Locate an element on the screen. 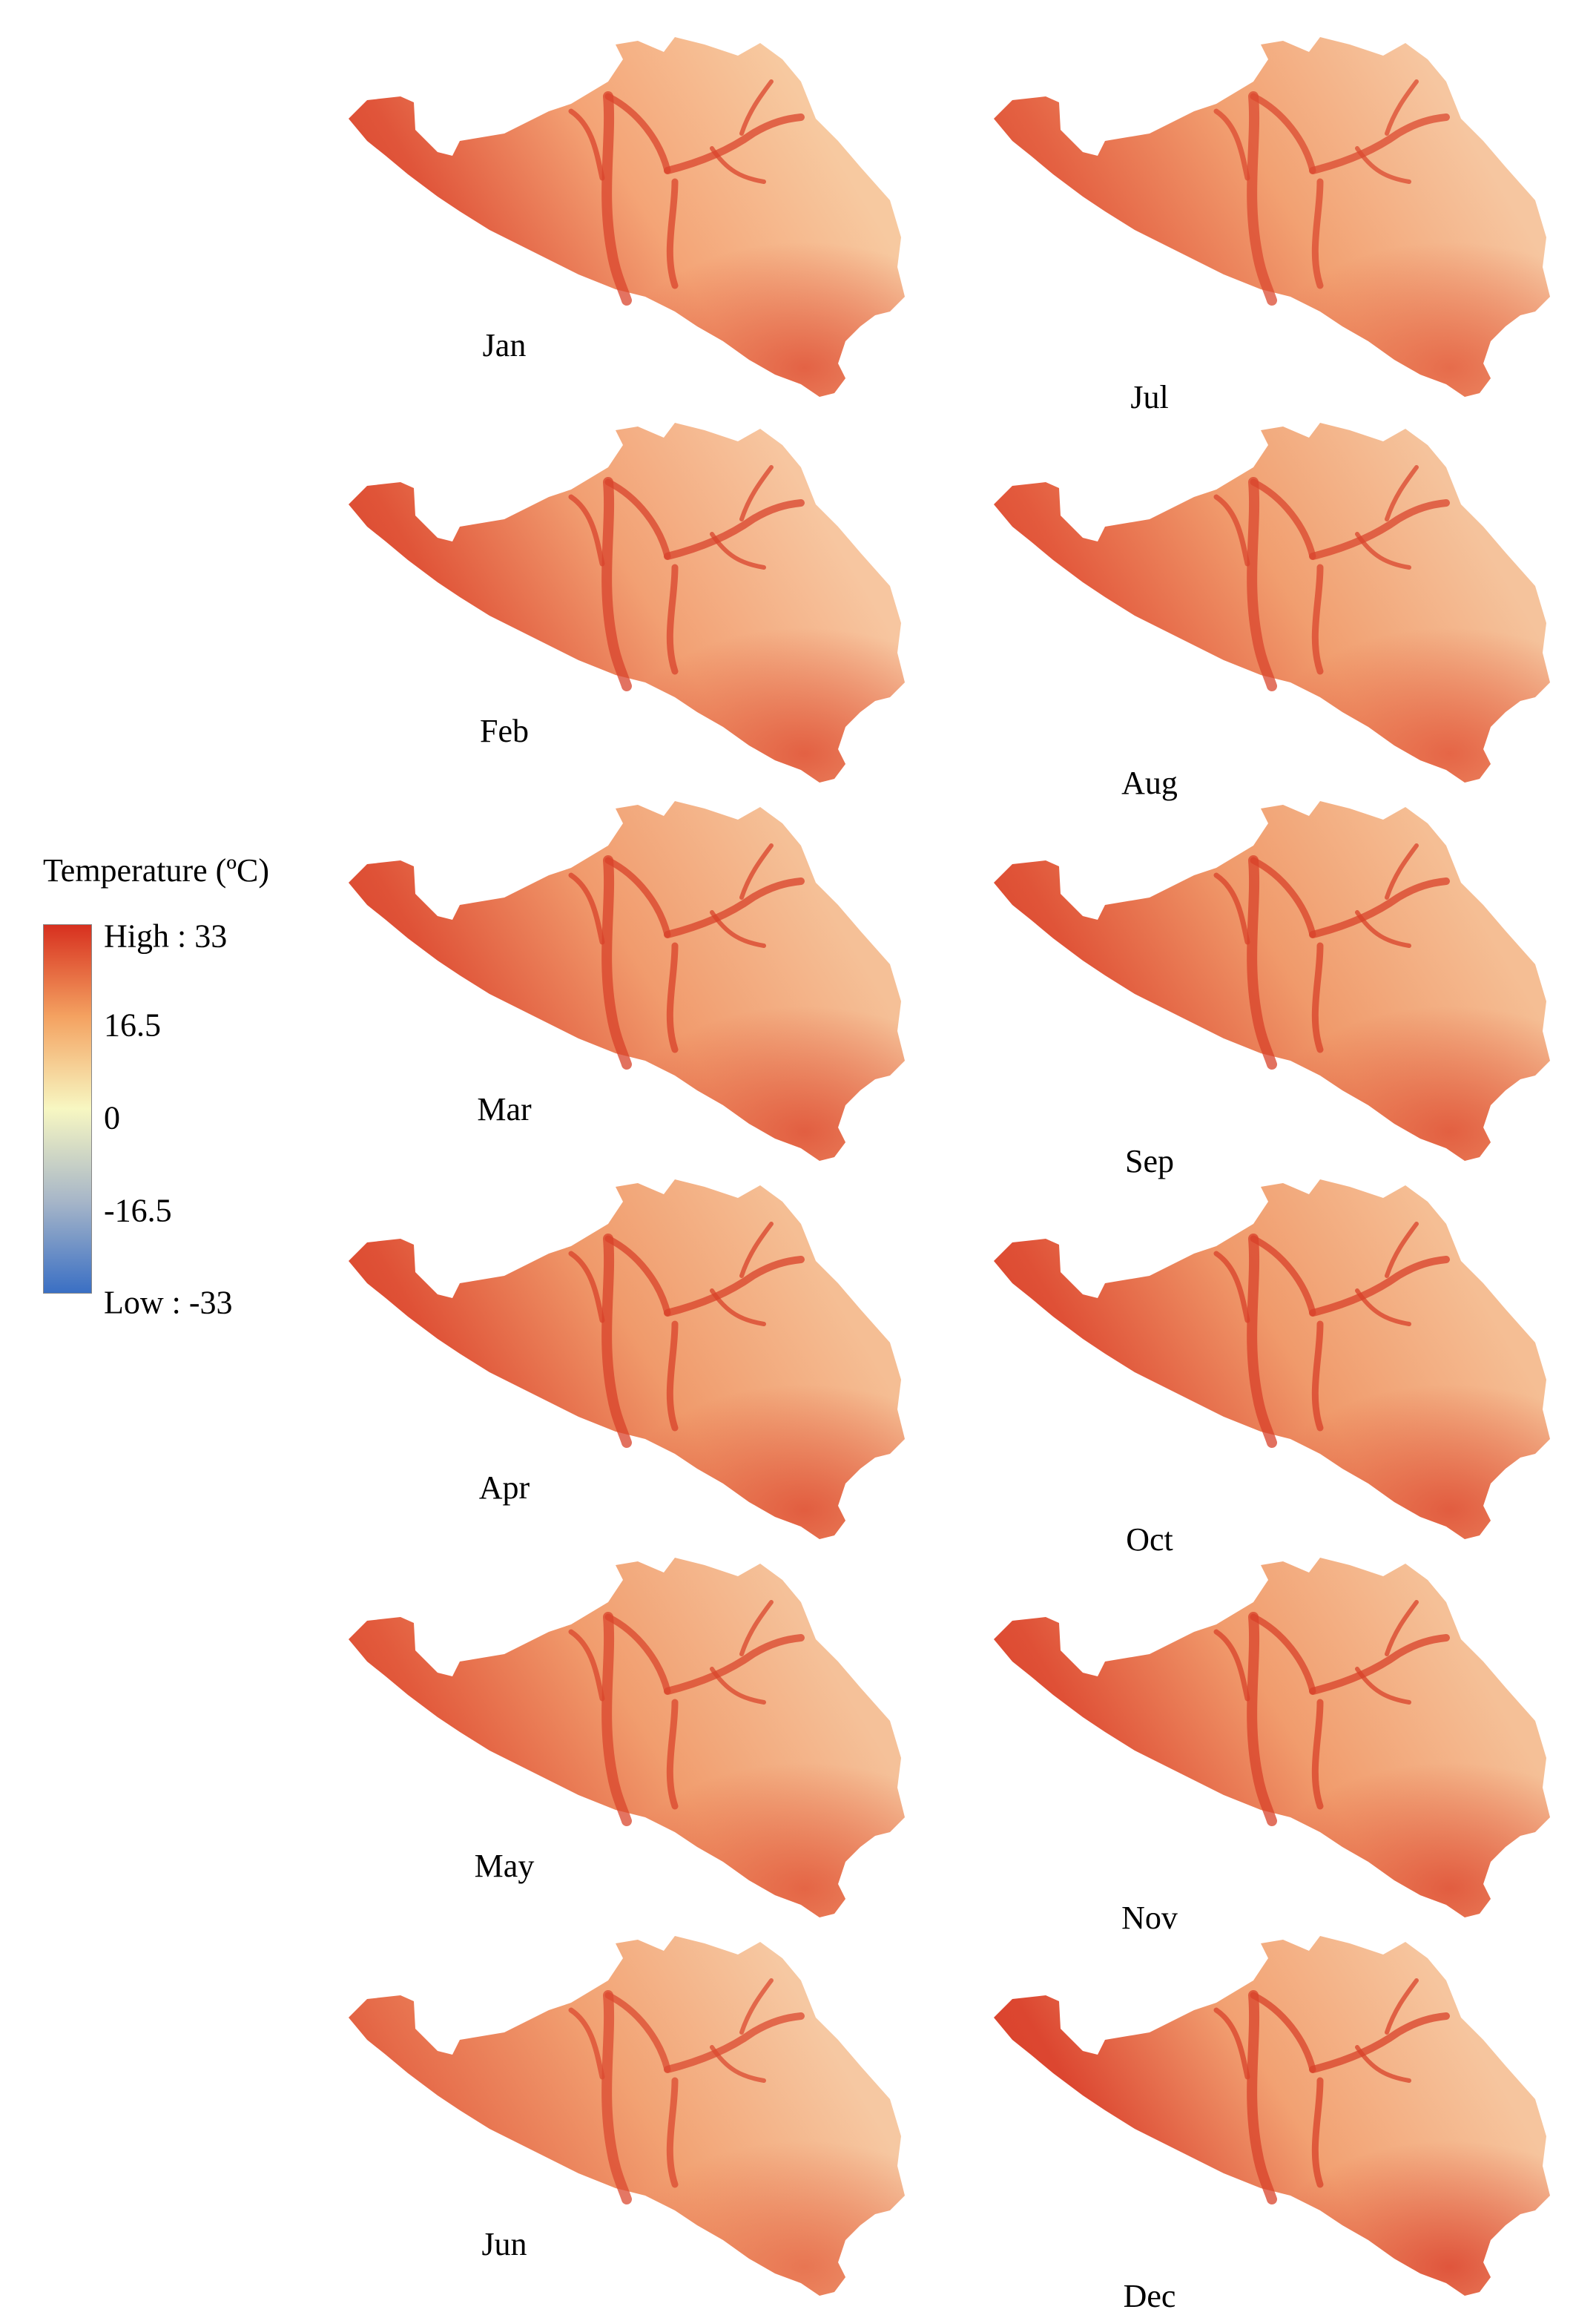  legend-tick-low: Low : -33 is located at coordinates (168, 1302).